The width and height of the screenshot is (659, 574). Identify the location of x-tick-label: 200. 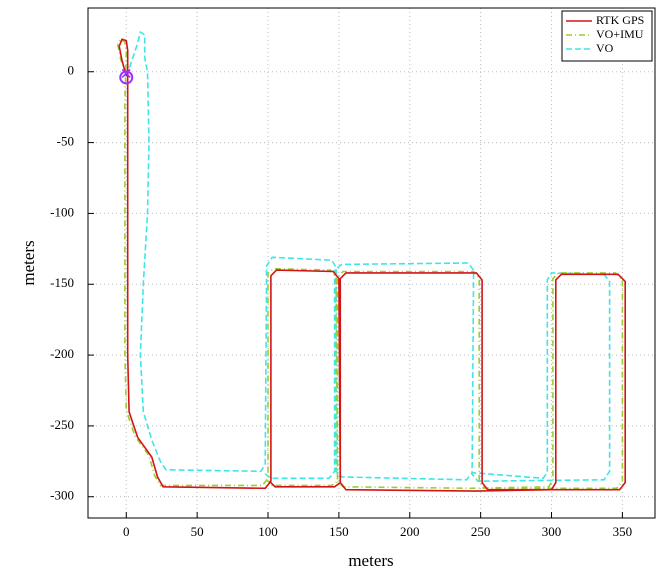
(410, 531).